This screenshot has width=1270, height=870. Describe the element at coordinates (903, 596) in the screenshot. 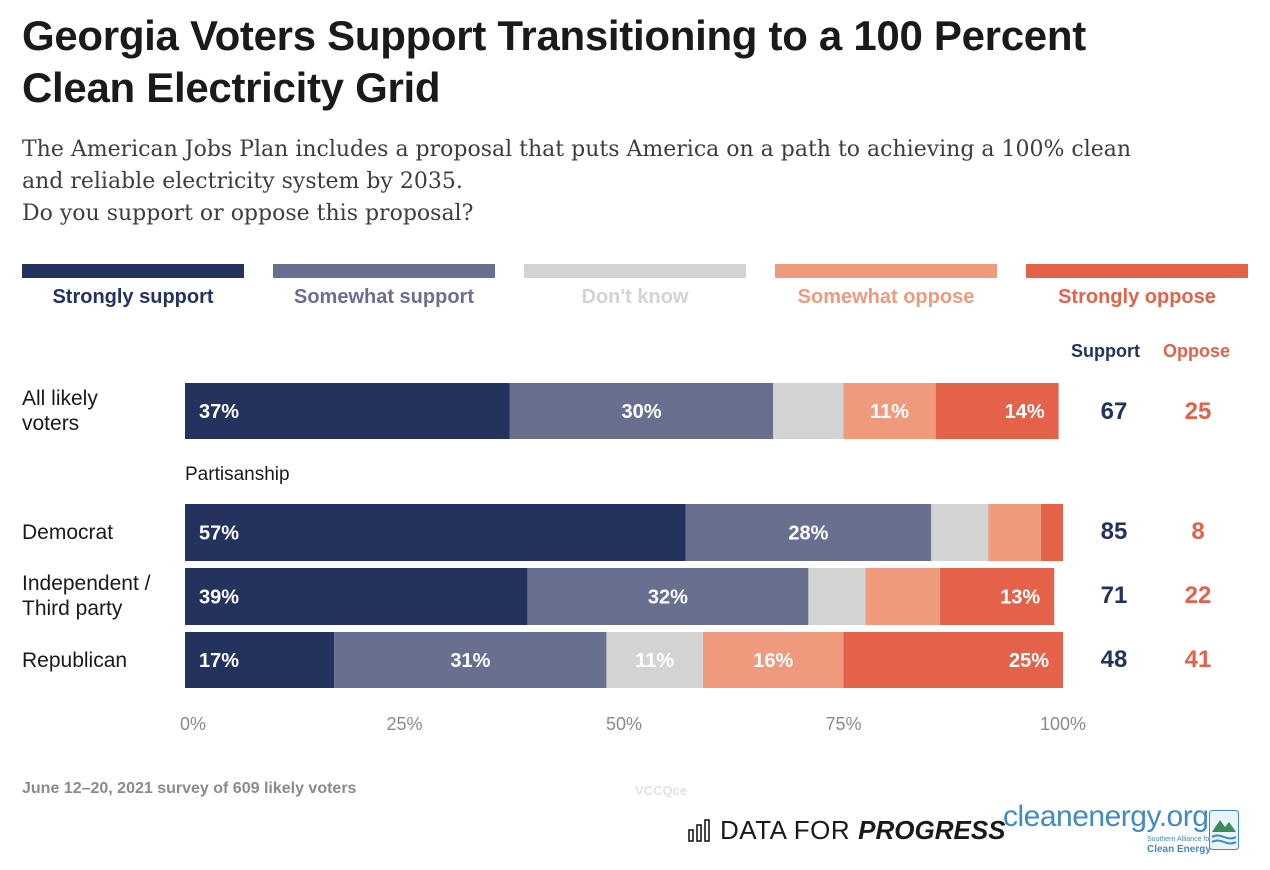

I see `bar-segment-independent-somewhat-oppose` at that location.